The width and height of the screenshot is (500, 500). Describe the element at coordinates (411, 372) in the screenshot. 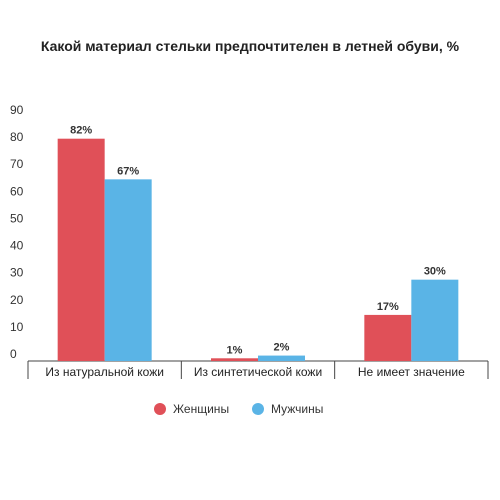

I see `category-label: Не имеет значение` at that location.